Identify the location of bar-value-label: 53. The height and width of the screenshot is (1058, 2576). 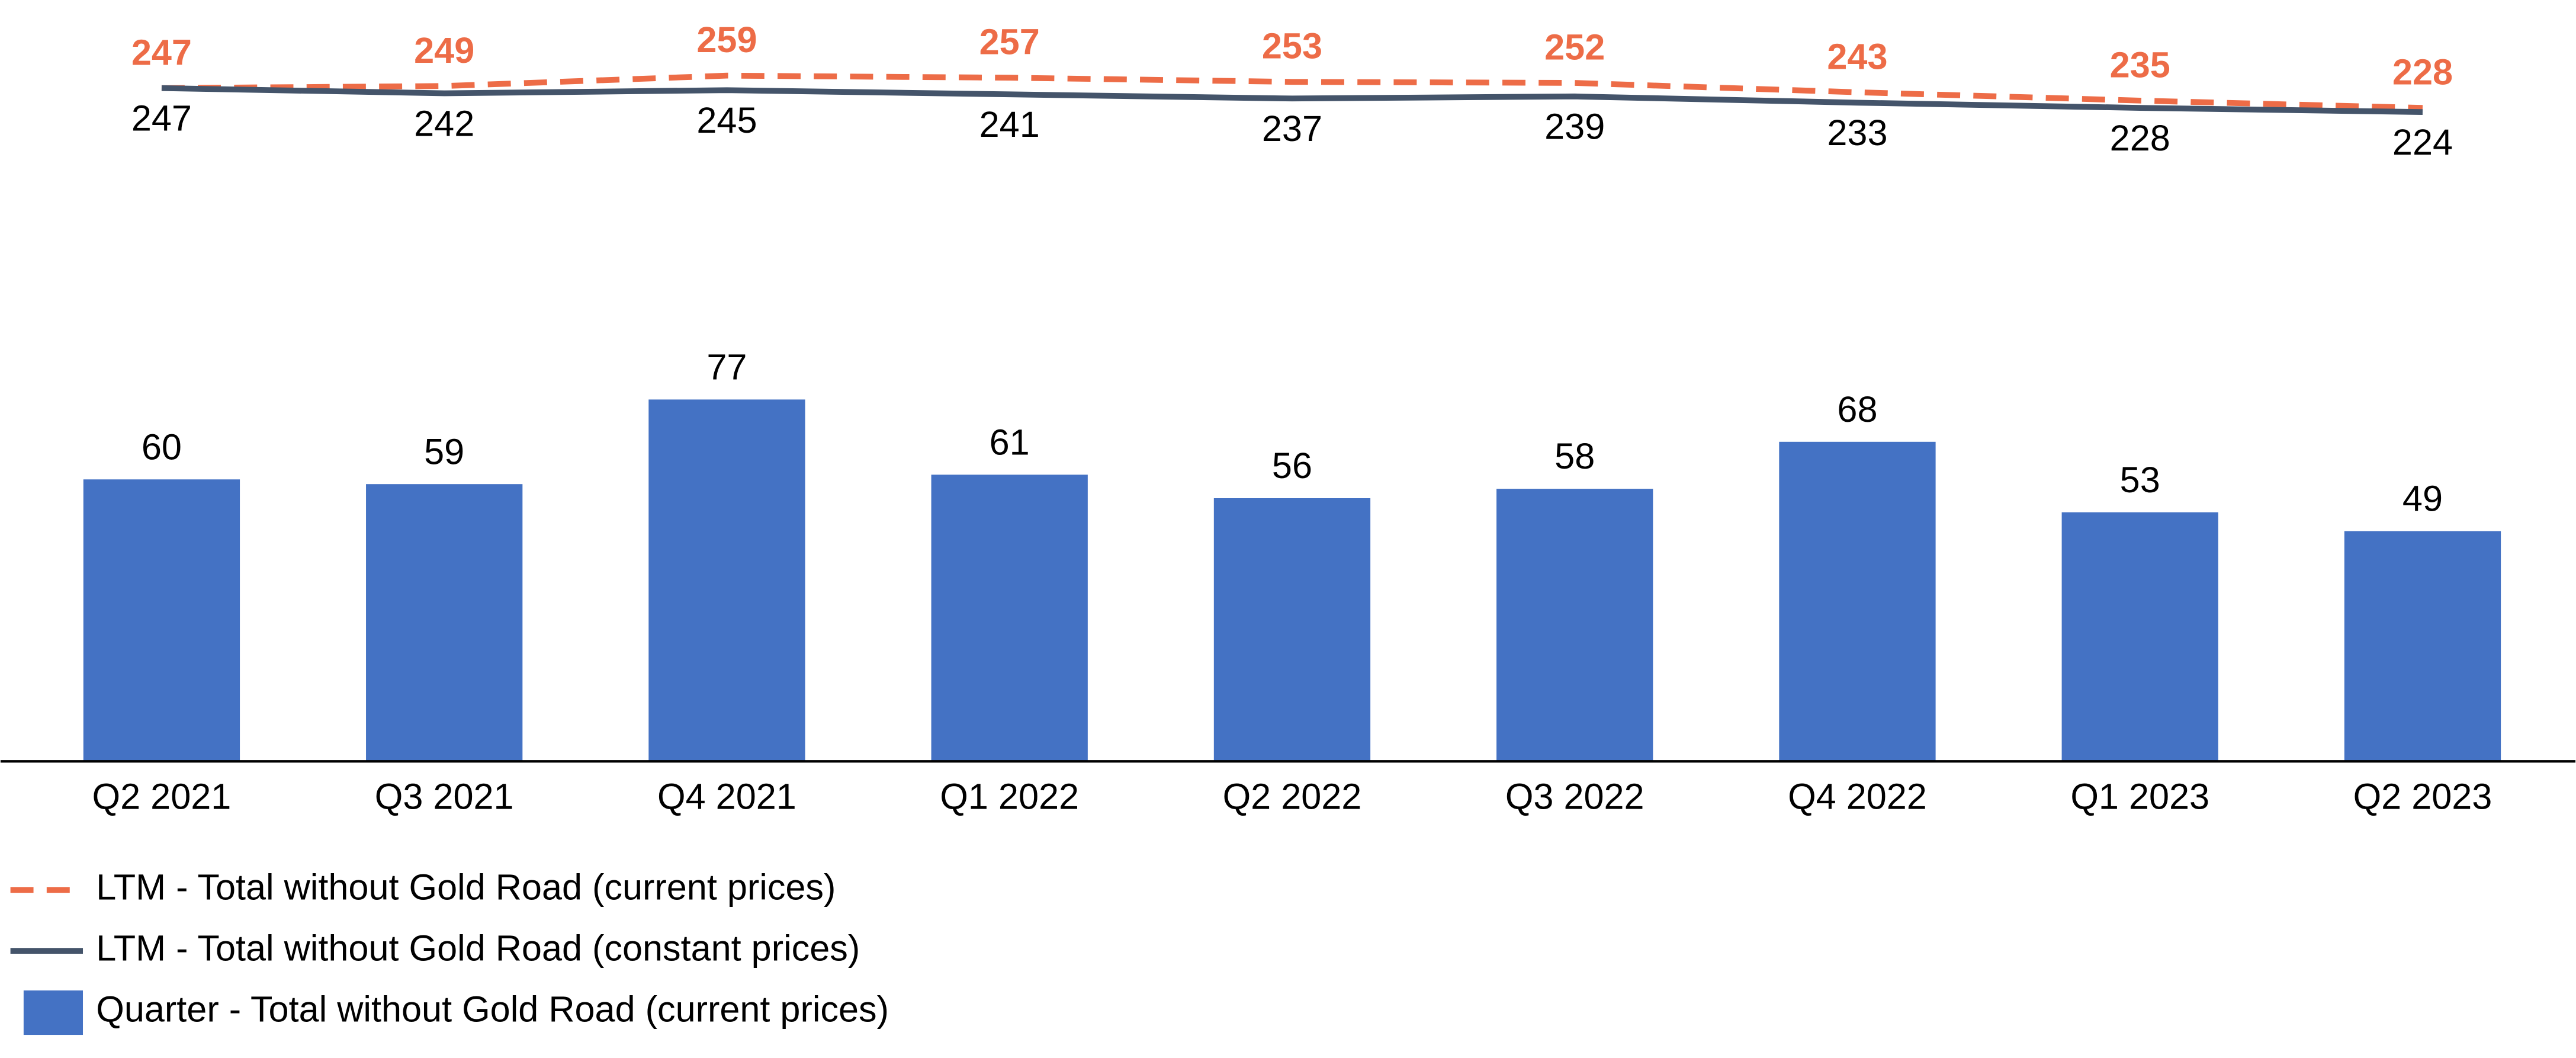
(2140, 480).